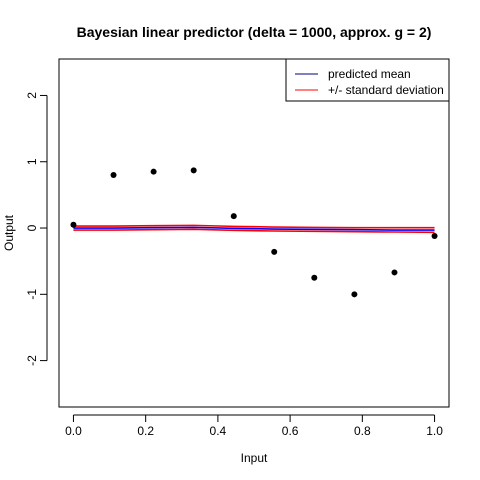 This screenshot has width=480, height=480. I want to click on y-tick-label: 2, so click(32, 95).